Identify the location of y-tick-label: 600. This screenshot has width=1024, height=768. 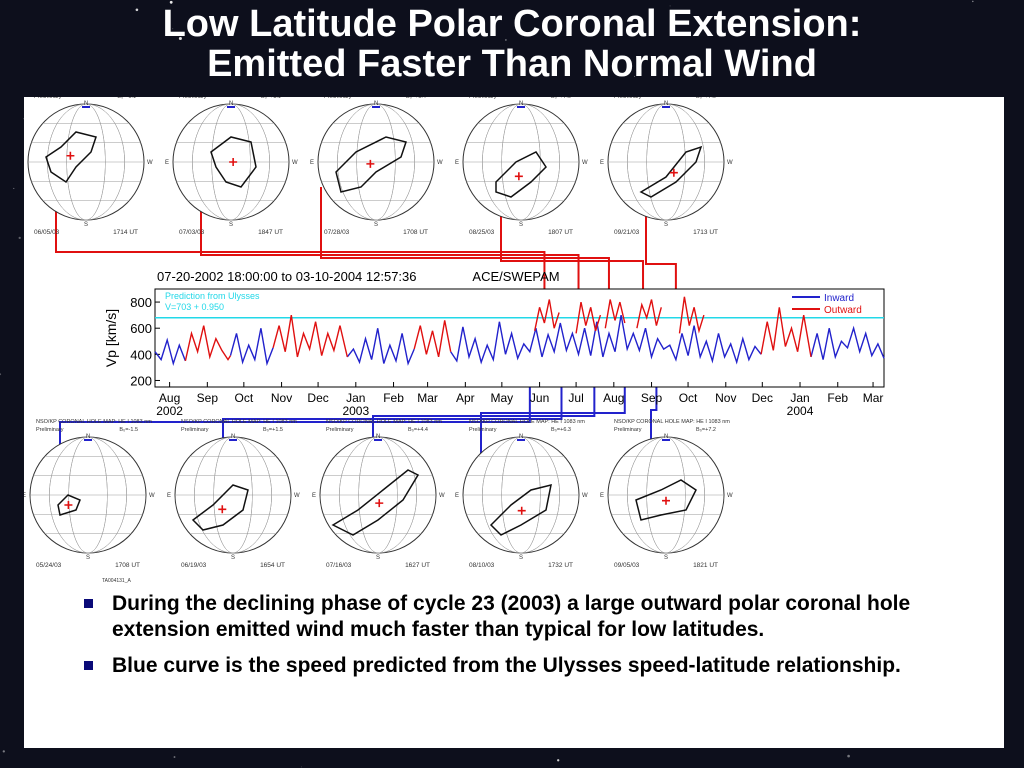
(141, 328).